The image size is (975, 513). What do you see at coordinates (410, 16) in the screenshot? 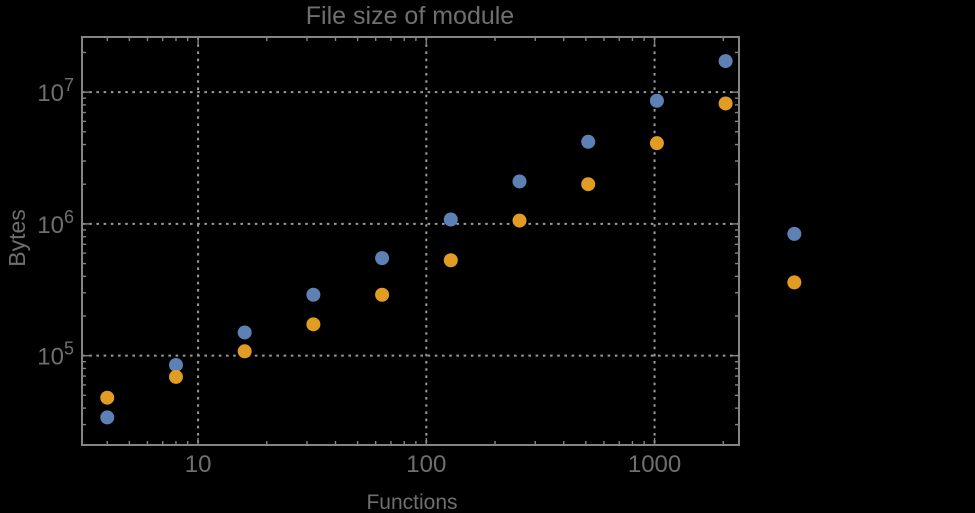
I see `chart-title: File size of module` at bounding box center [410, 16].